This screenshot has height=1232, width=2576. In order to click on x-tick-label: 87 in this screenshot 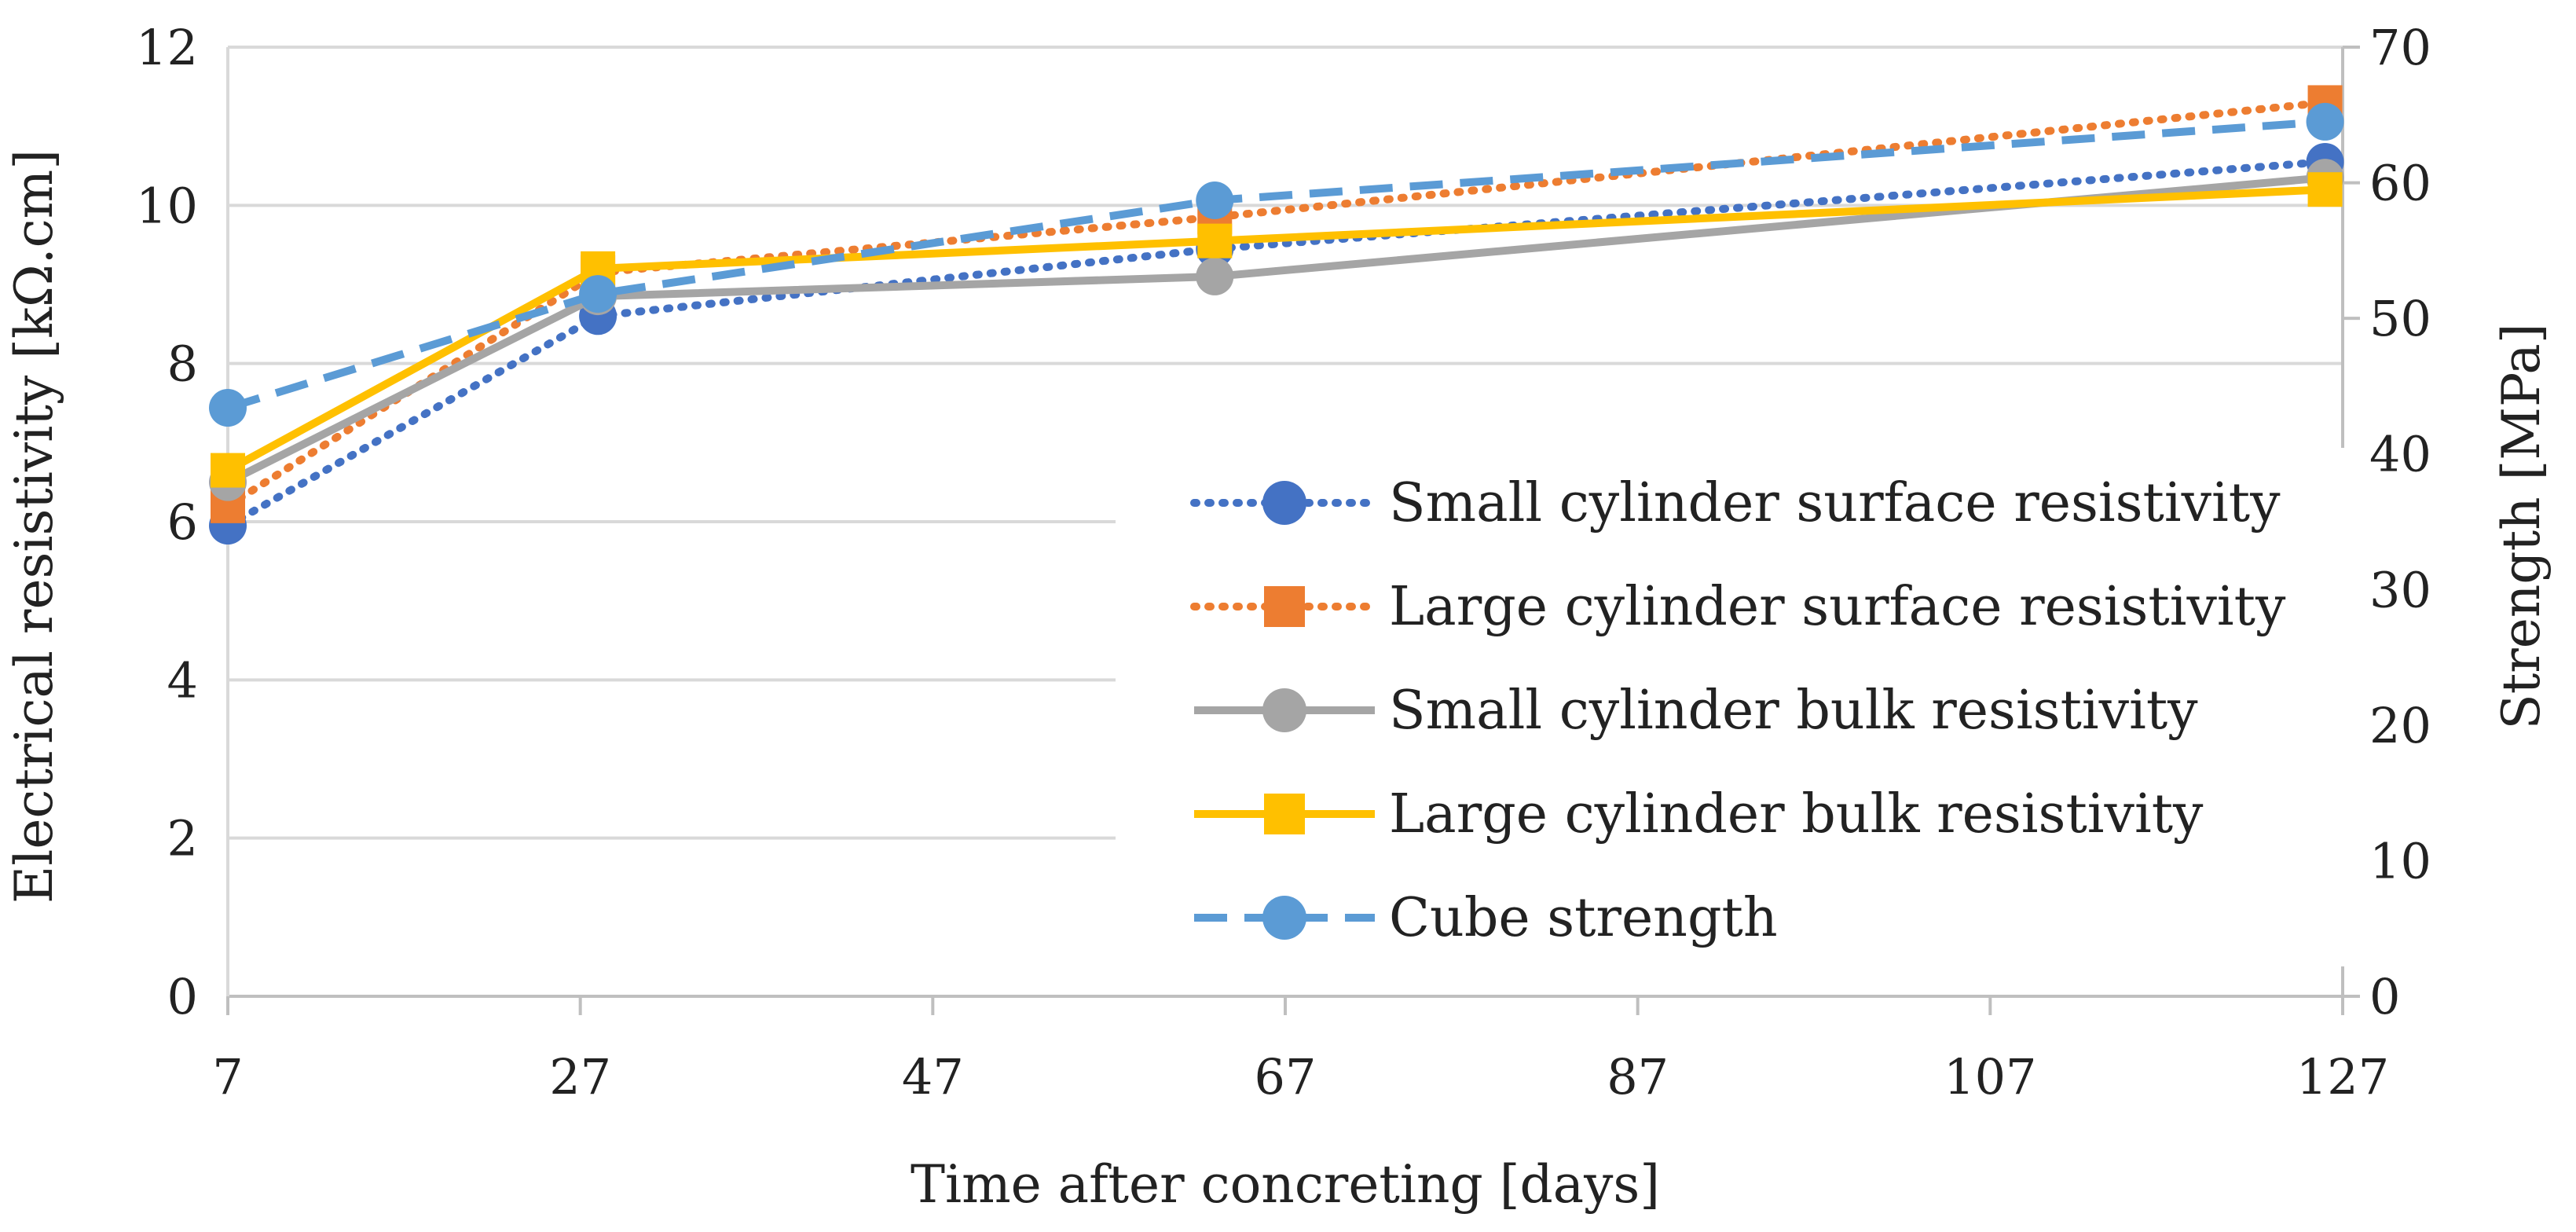, I will do `click(1638, 1077)`.